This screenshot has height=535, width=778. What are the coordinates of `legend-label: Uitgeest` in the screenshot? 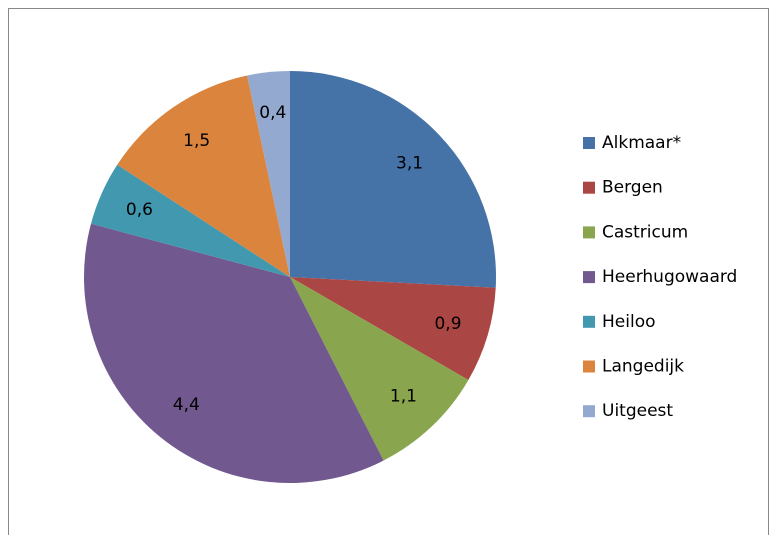 It's located at (637, 411).